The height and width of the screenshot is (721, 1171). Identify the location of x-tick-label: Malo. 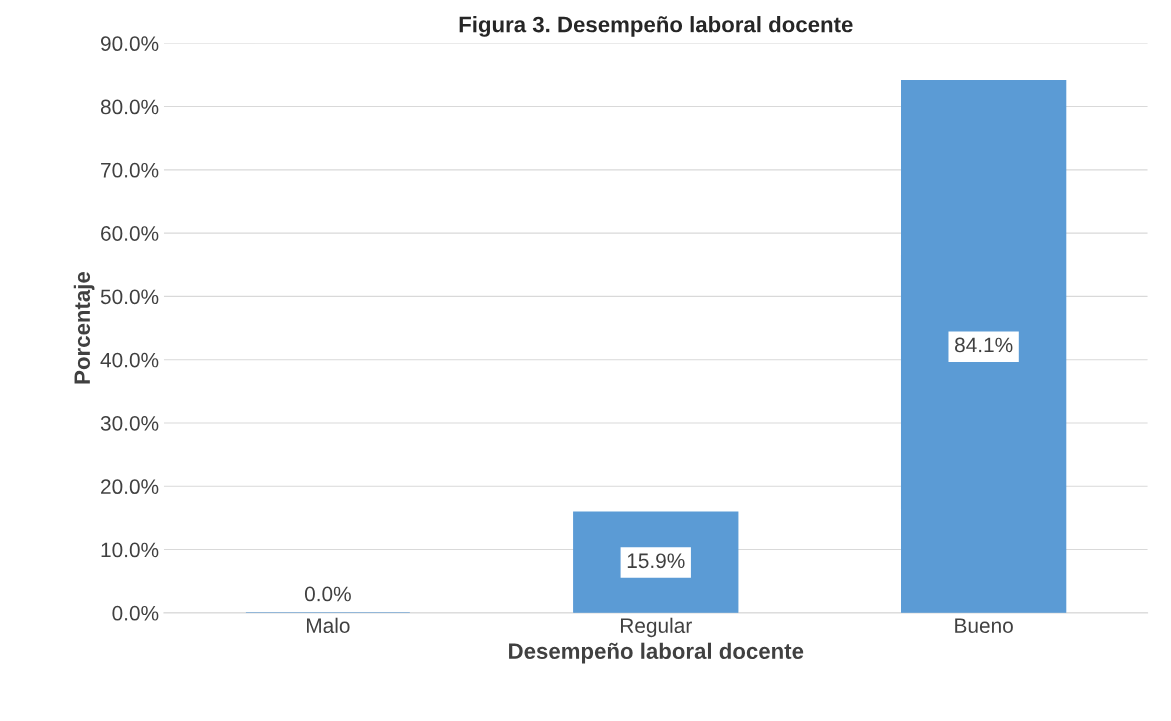
(328, 625).